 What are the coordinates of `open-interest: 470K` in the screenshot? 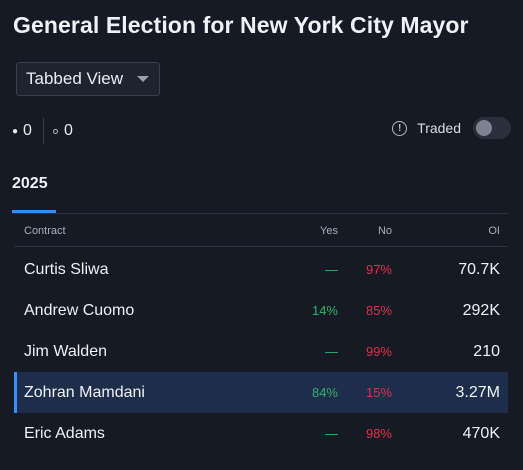 It's located at (481, 433).